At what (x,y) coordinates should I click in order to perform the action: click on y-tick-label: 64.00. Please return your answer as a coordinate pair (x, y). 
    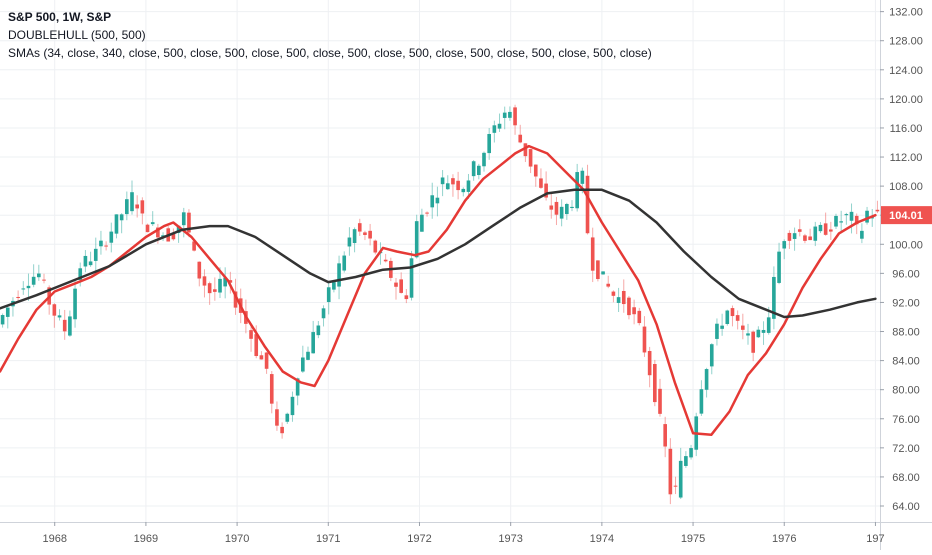
    Looking at the image, I should click on (906, 507).